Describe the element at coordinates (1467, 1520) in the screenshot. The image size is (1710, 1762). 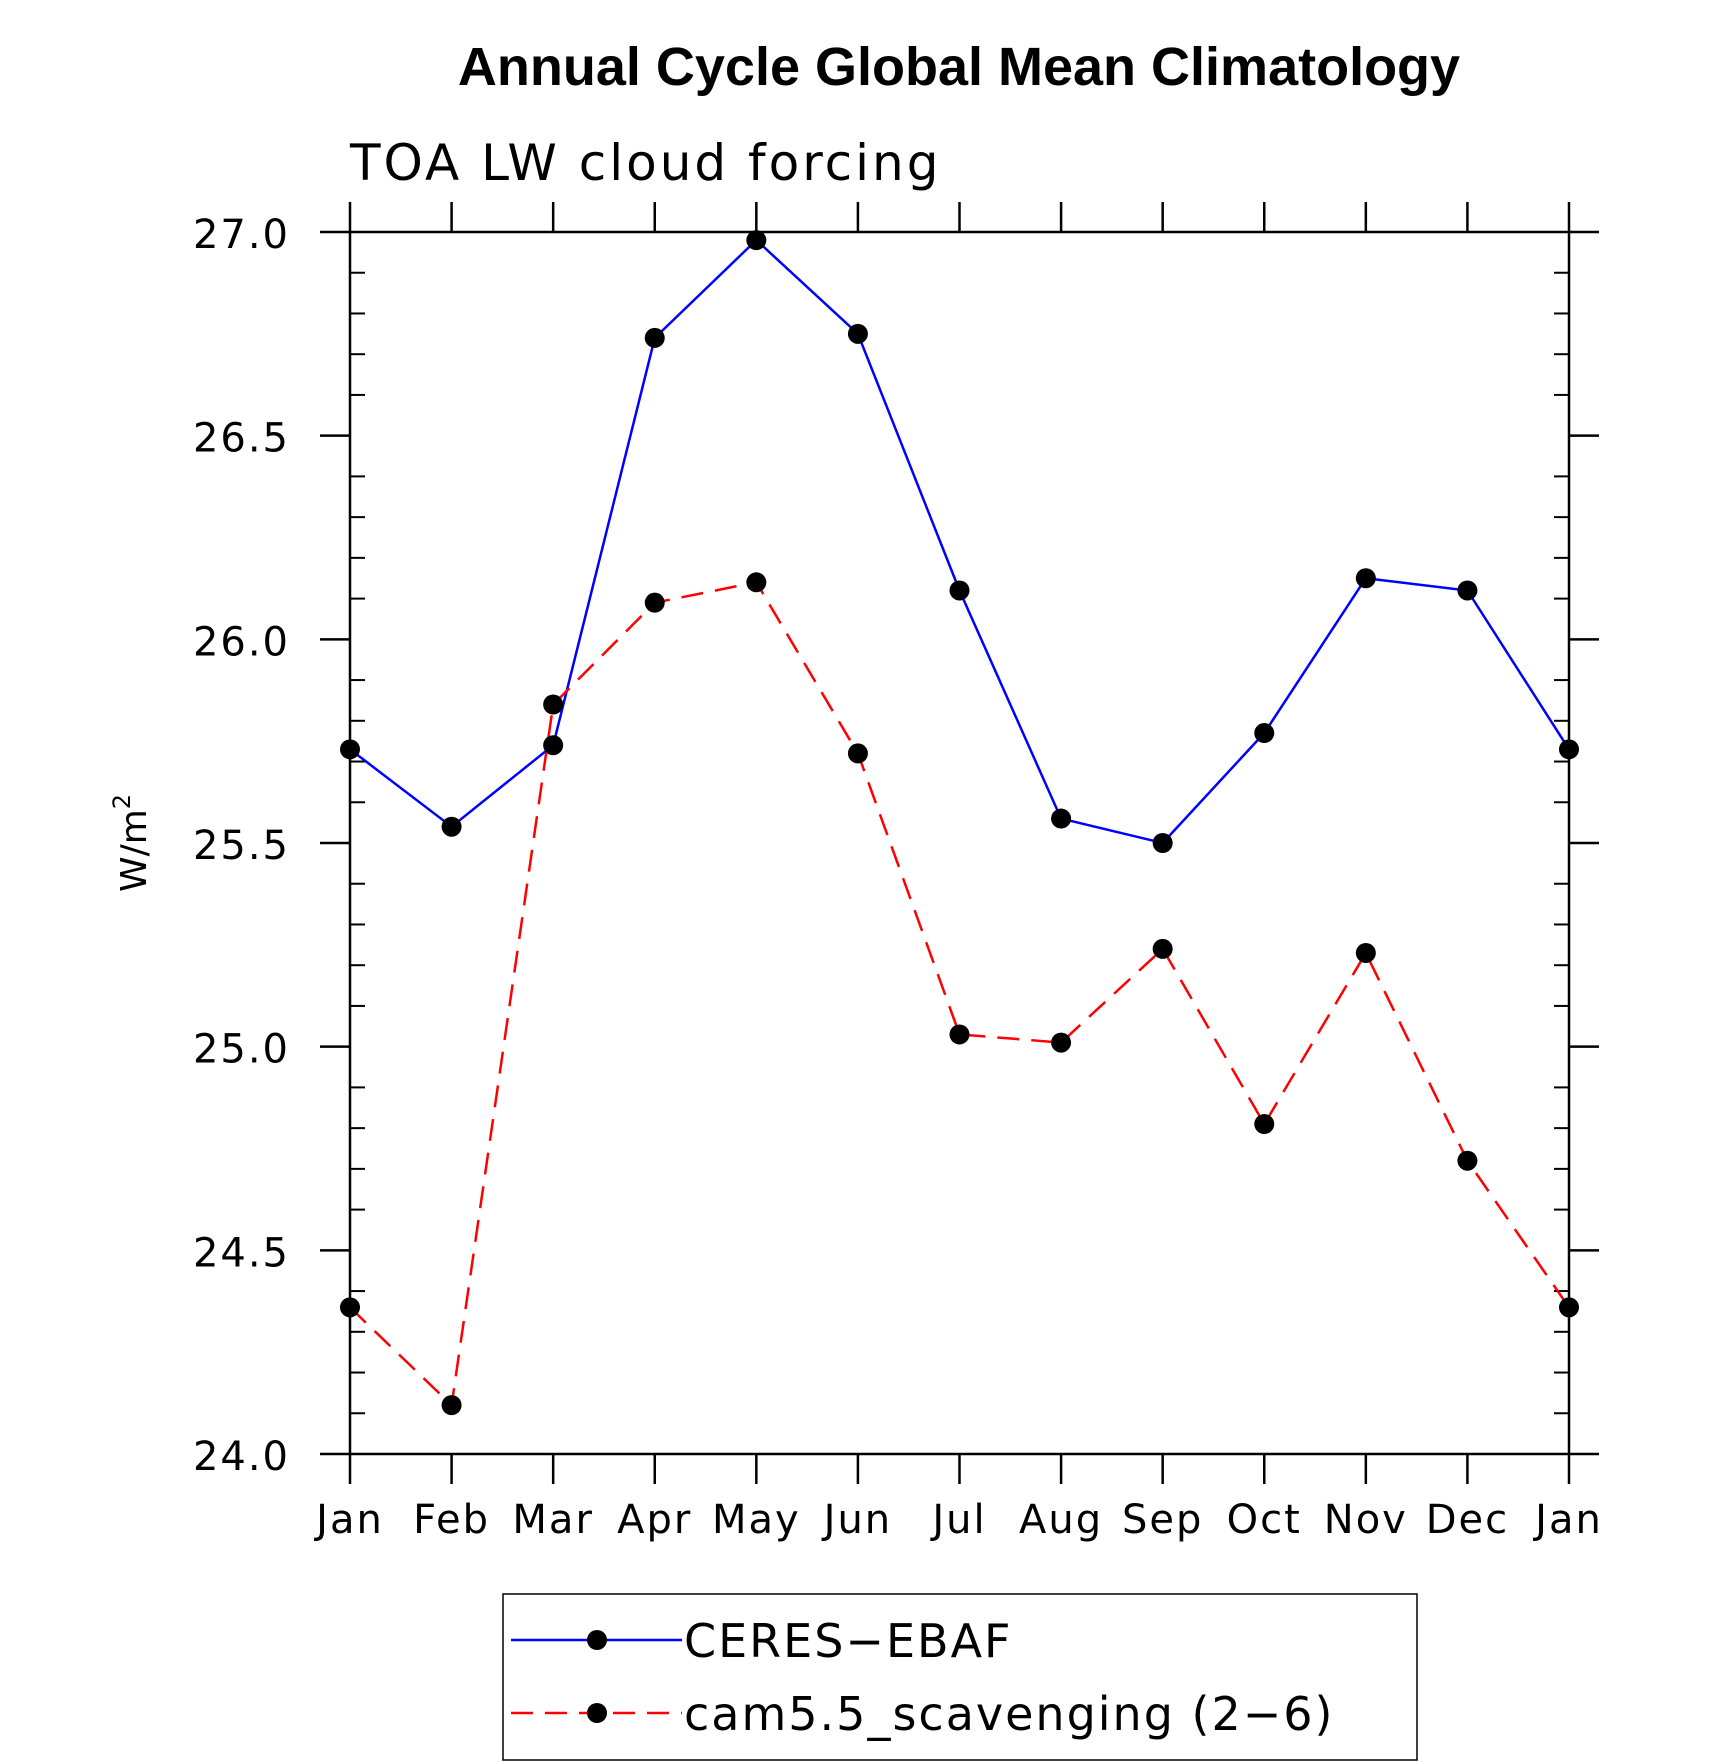
I see `x-tick-label: Dec` at that location.